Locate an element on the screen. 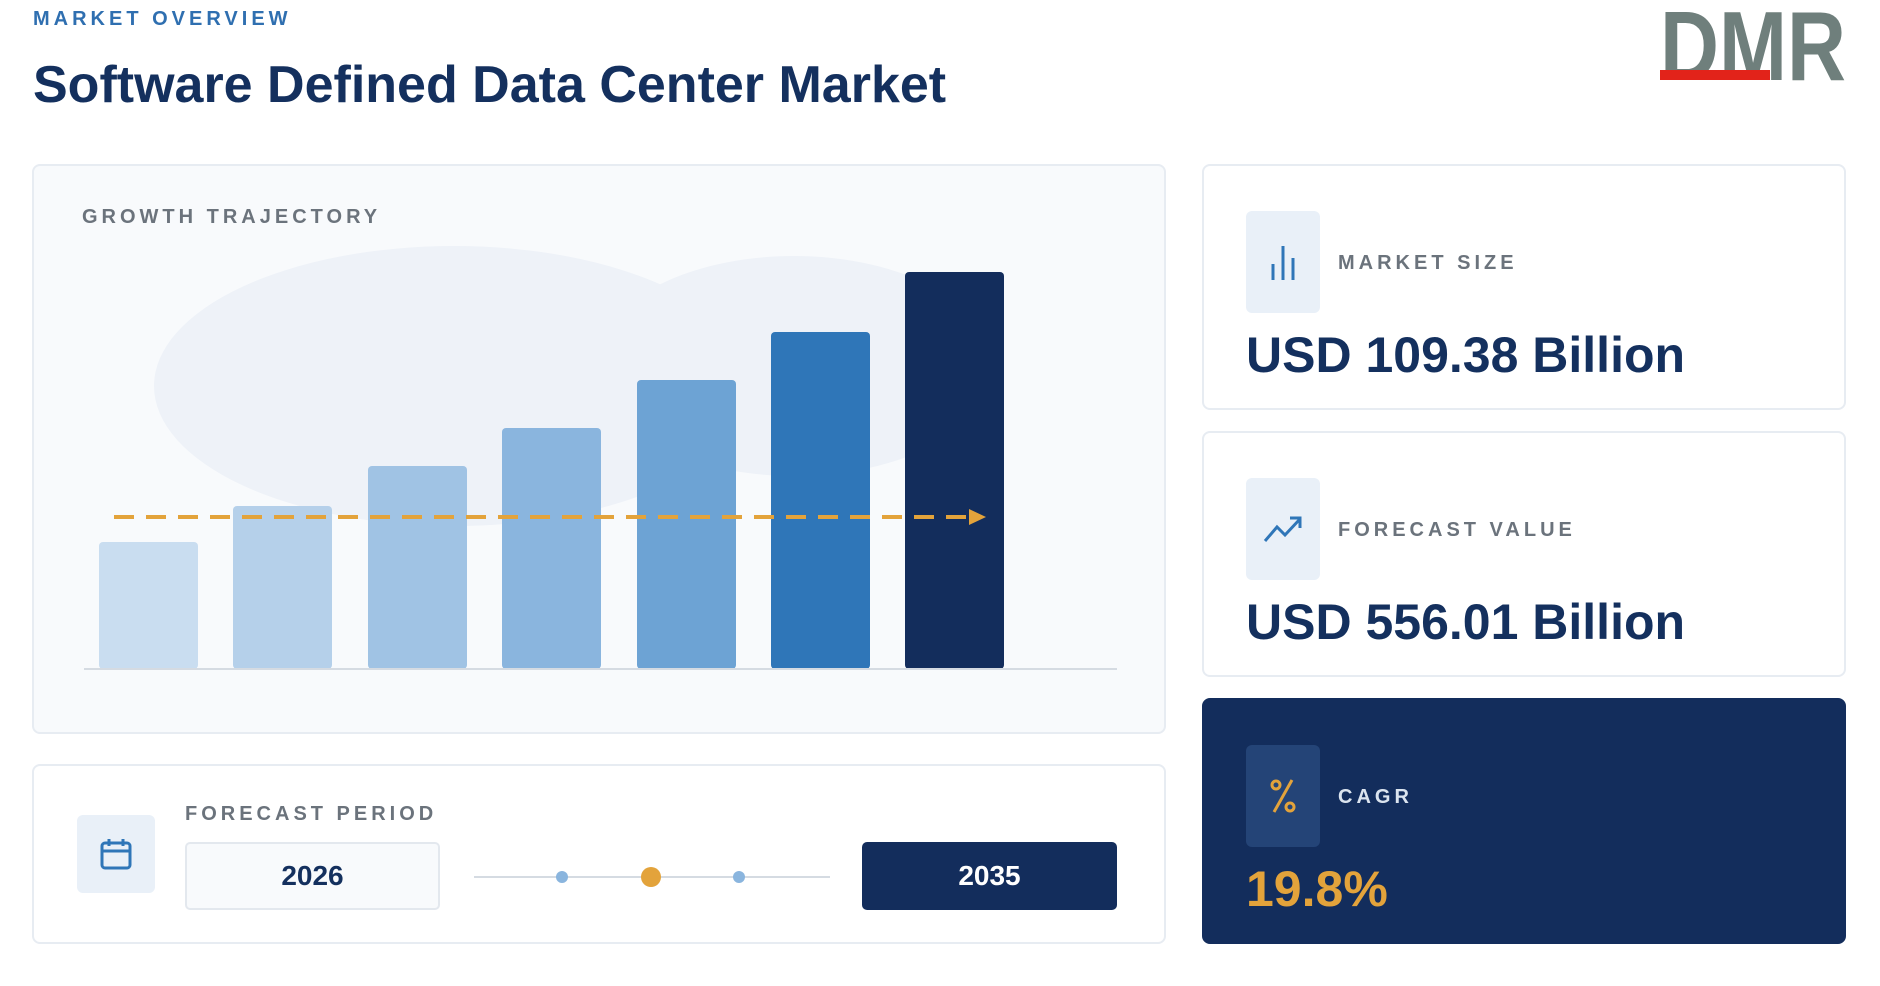 The height and width of the screenshot is (986, 1880). page-title: Software Defined Data Center Market is located at coordinates (490, 85).